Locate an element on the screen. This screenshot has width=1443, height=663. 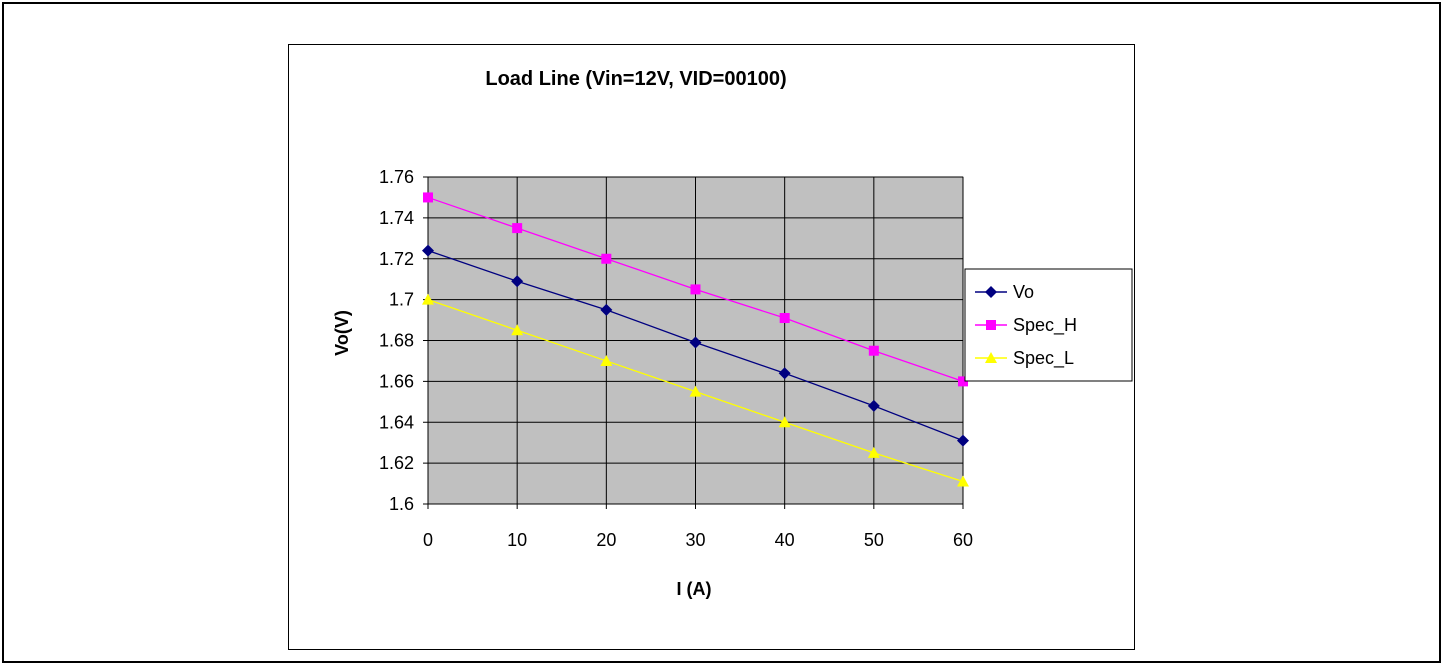
x-tick-label: 0 is located at coordinates (428, 540).